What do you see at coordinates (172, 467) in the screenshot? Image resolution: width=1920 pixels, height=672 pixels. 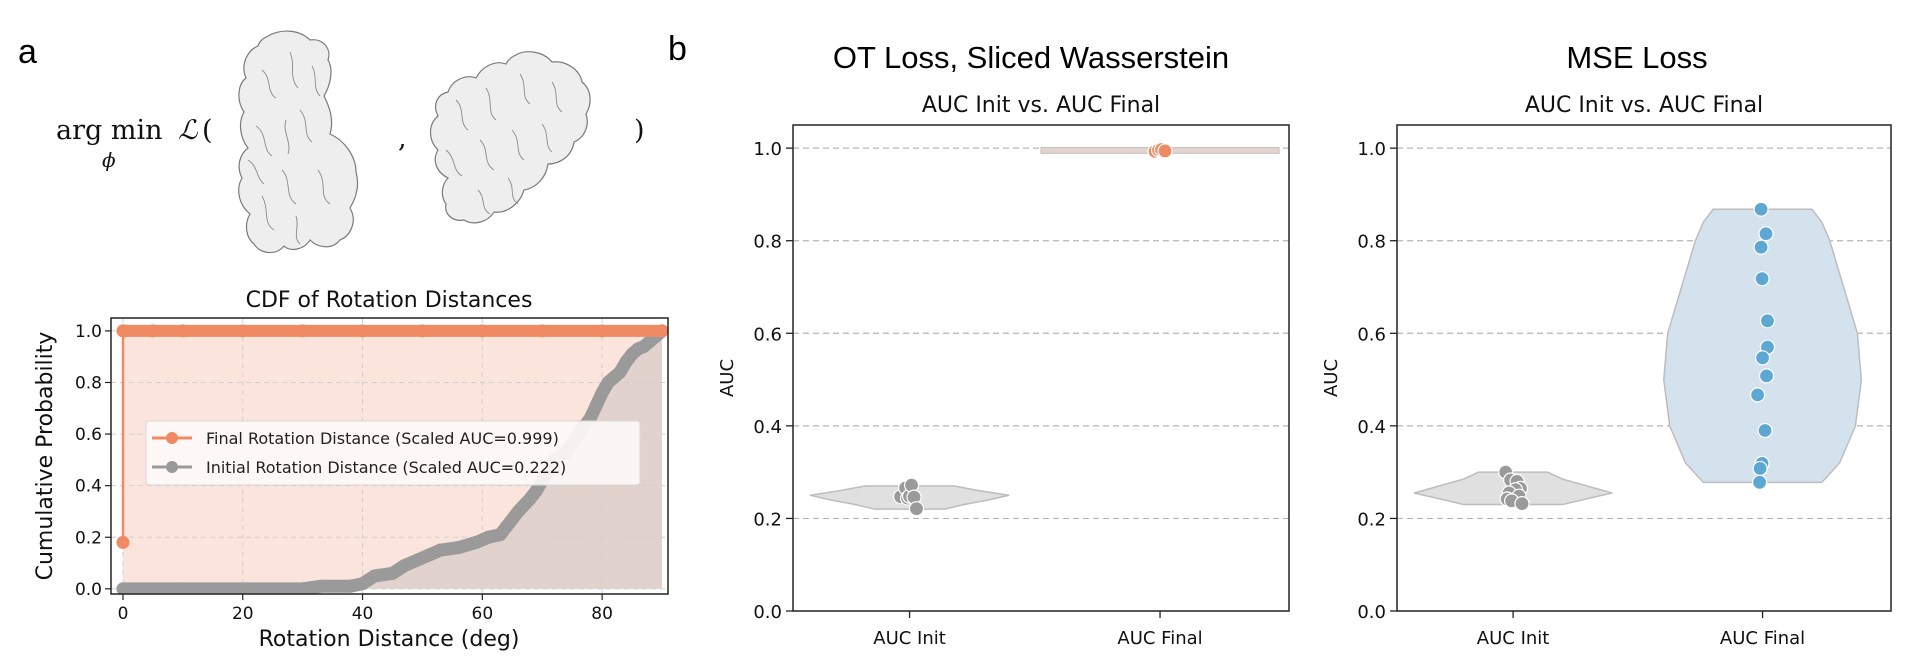 I see `legend-marker-initial` at bounding box center [172, 467].